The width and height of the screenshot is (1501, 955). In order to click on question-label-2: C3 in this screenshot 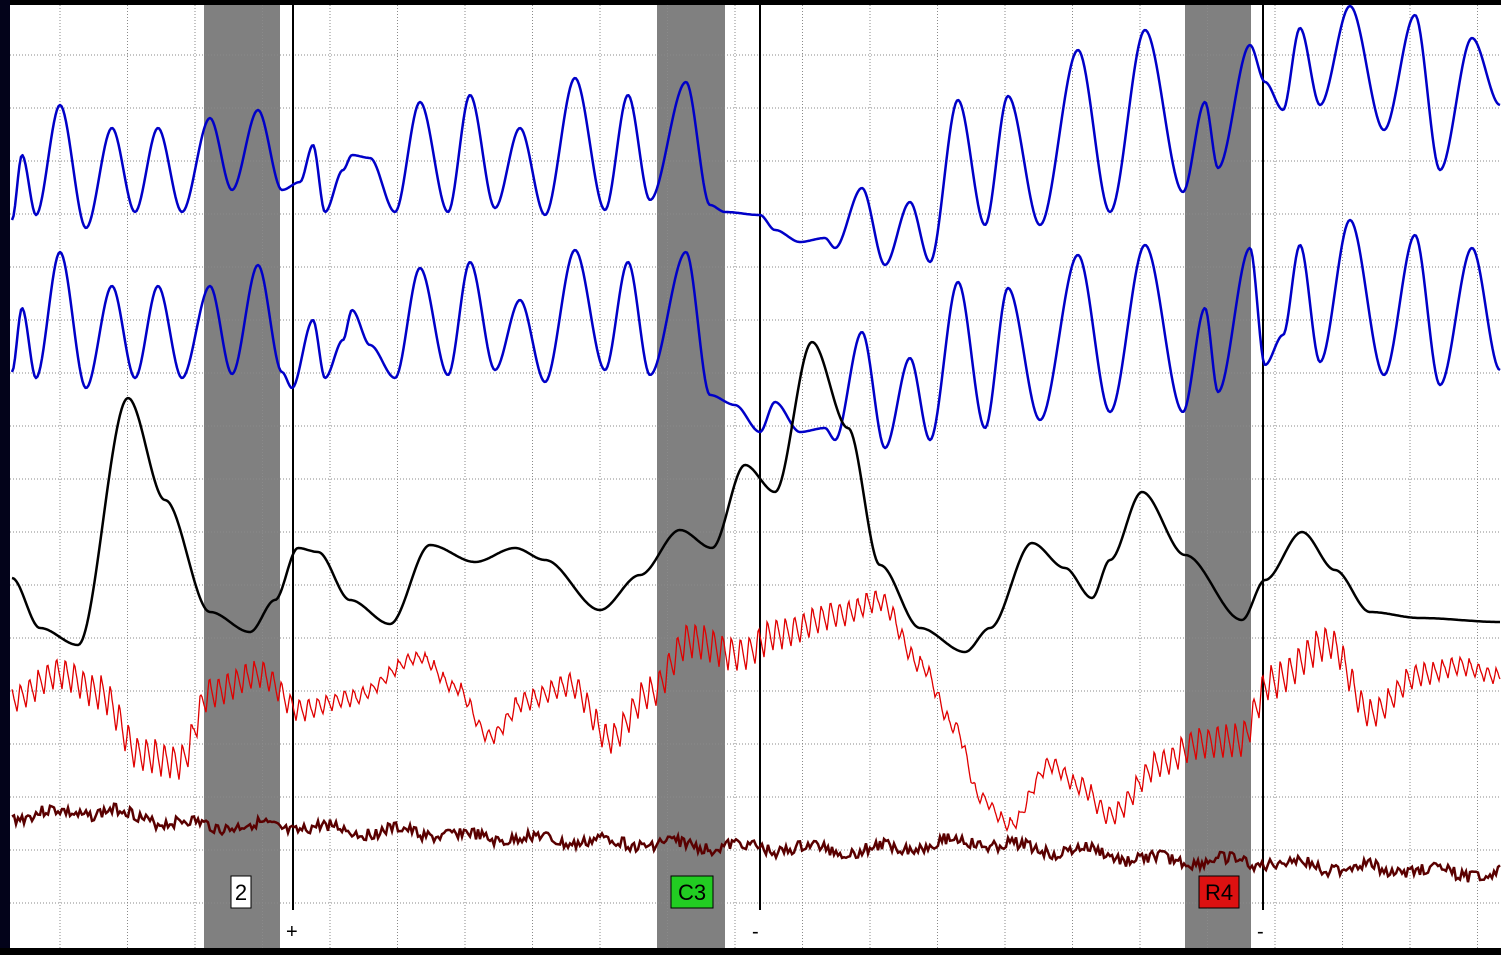, I will do `click(692, 892)`.